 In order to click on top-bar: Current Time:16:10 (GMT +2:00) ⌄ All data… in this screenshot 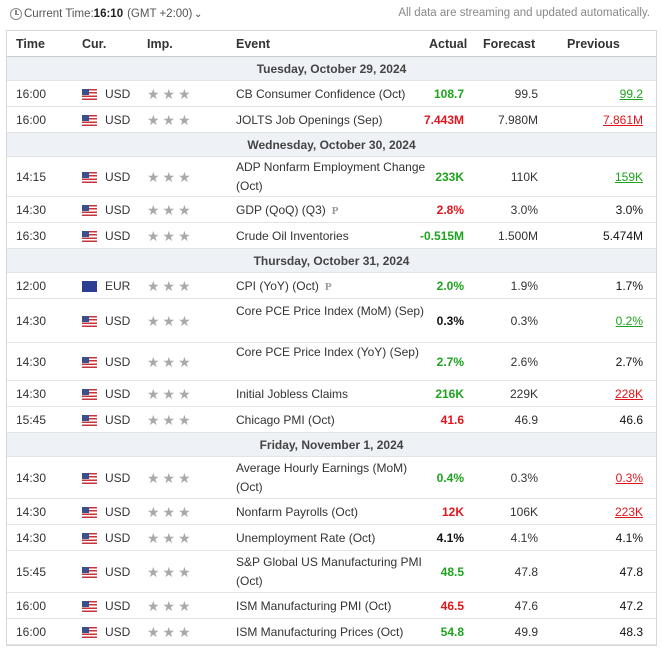, I will do `click(331, 15)`.